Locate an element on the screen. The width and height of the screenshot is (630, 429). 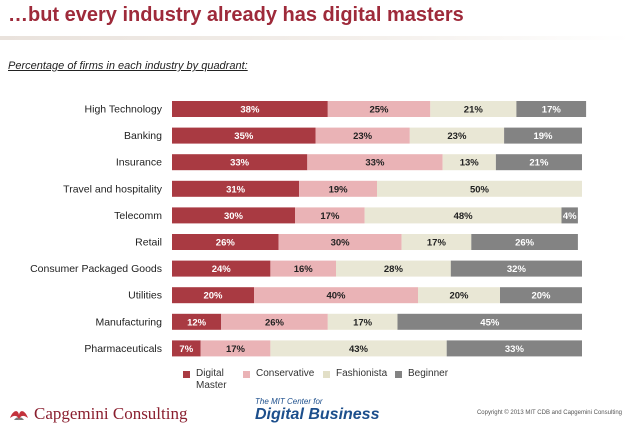
data-label-utilities-digital-master: 20% is located at coordinates (213, 296).